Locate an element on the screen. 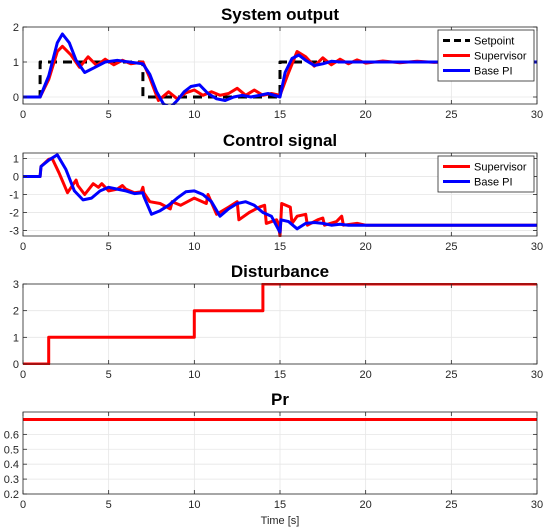  y-tick-label: -3 is located at coordinates (14, 232).